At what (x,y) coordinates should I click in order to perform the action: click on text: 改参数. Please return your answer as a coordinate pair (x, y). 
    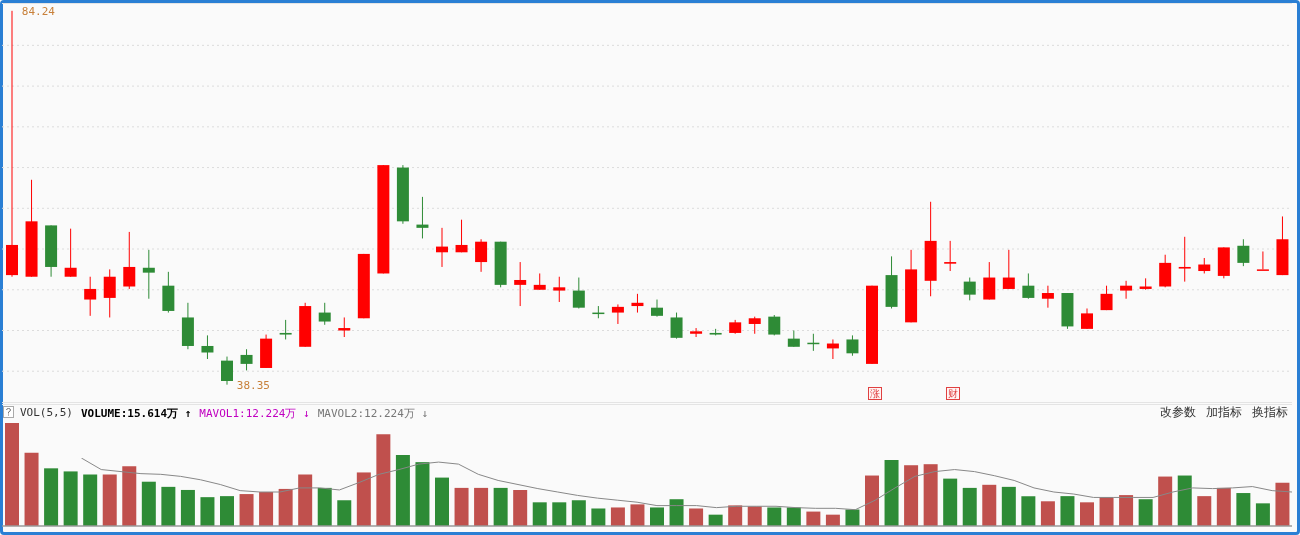
    Looking at the image, I should click on (1178, 412).